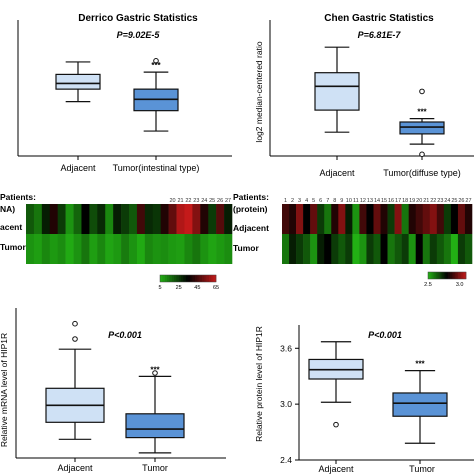 The image size is (474, 474). Describe the element at coordinates (286, 404) in the screenshot. I see `y-tick-label: 3.0` at that location.